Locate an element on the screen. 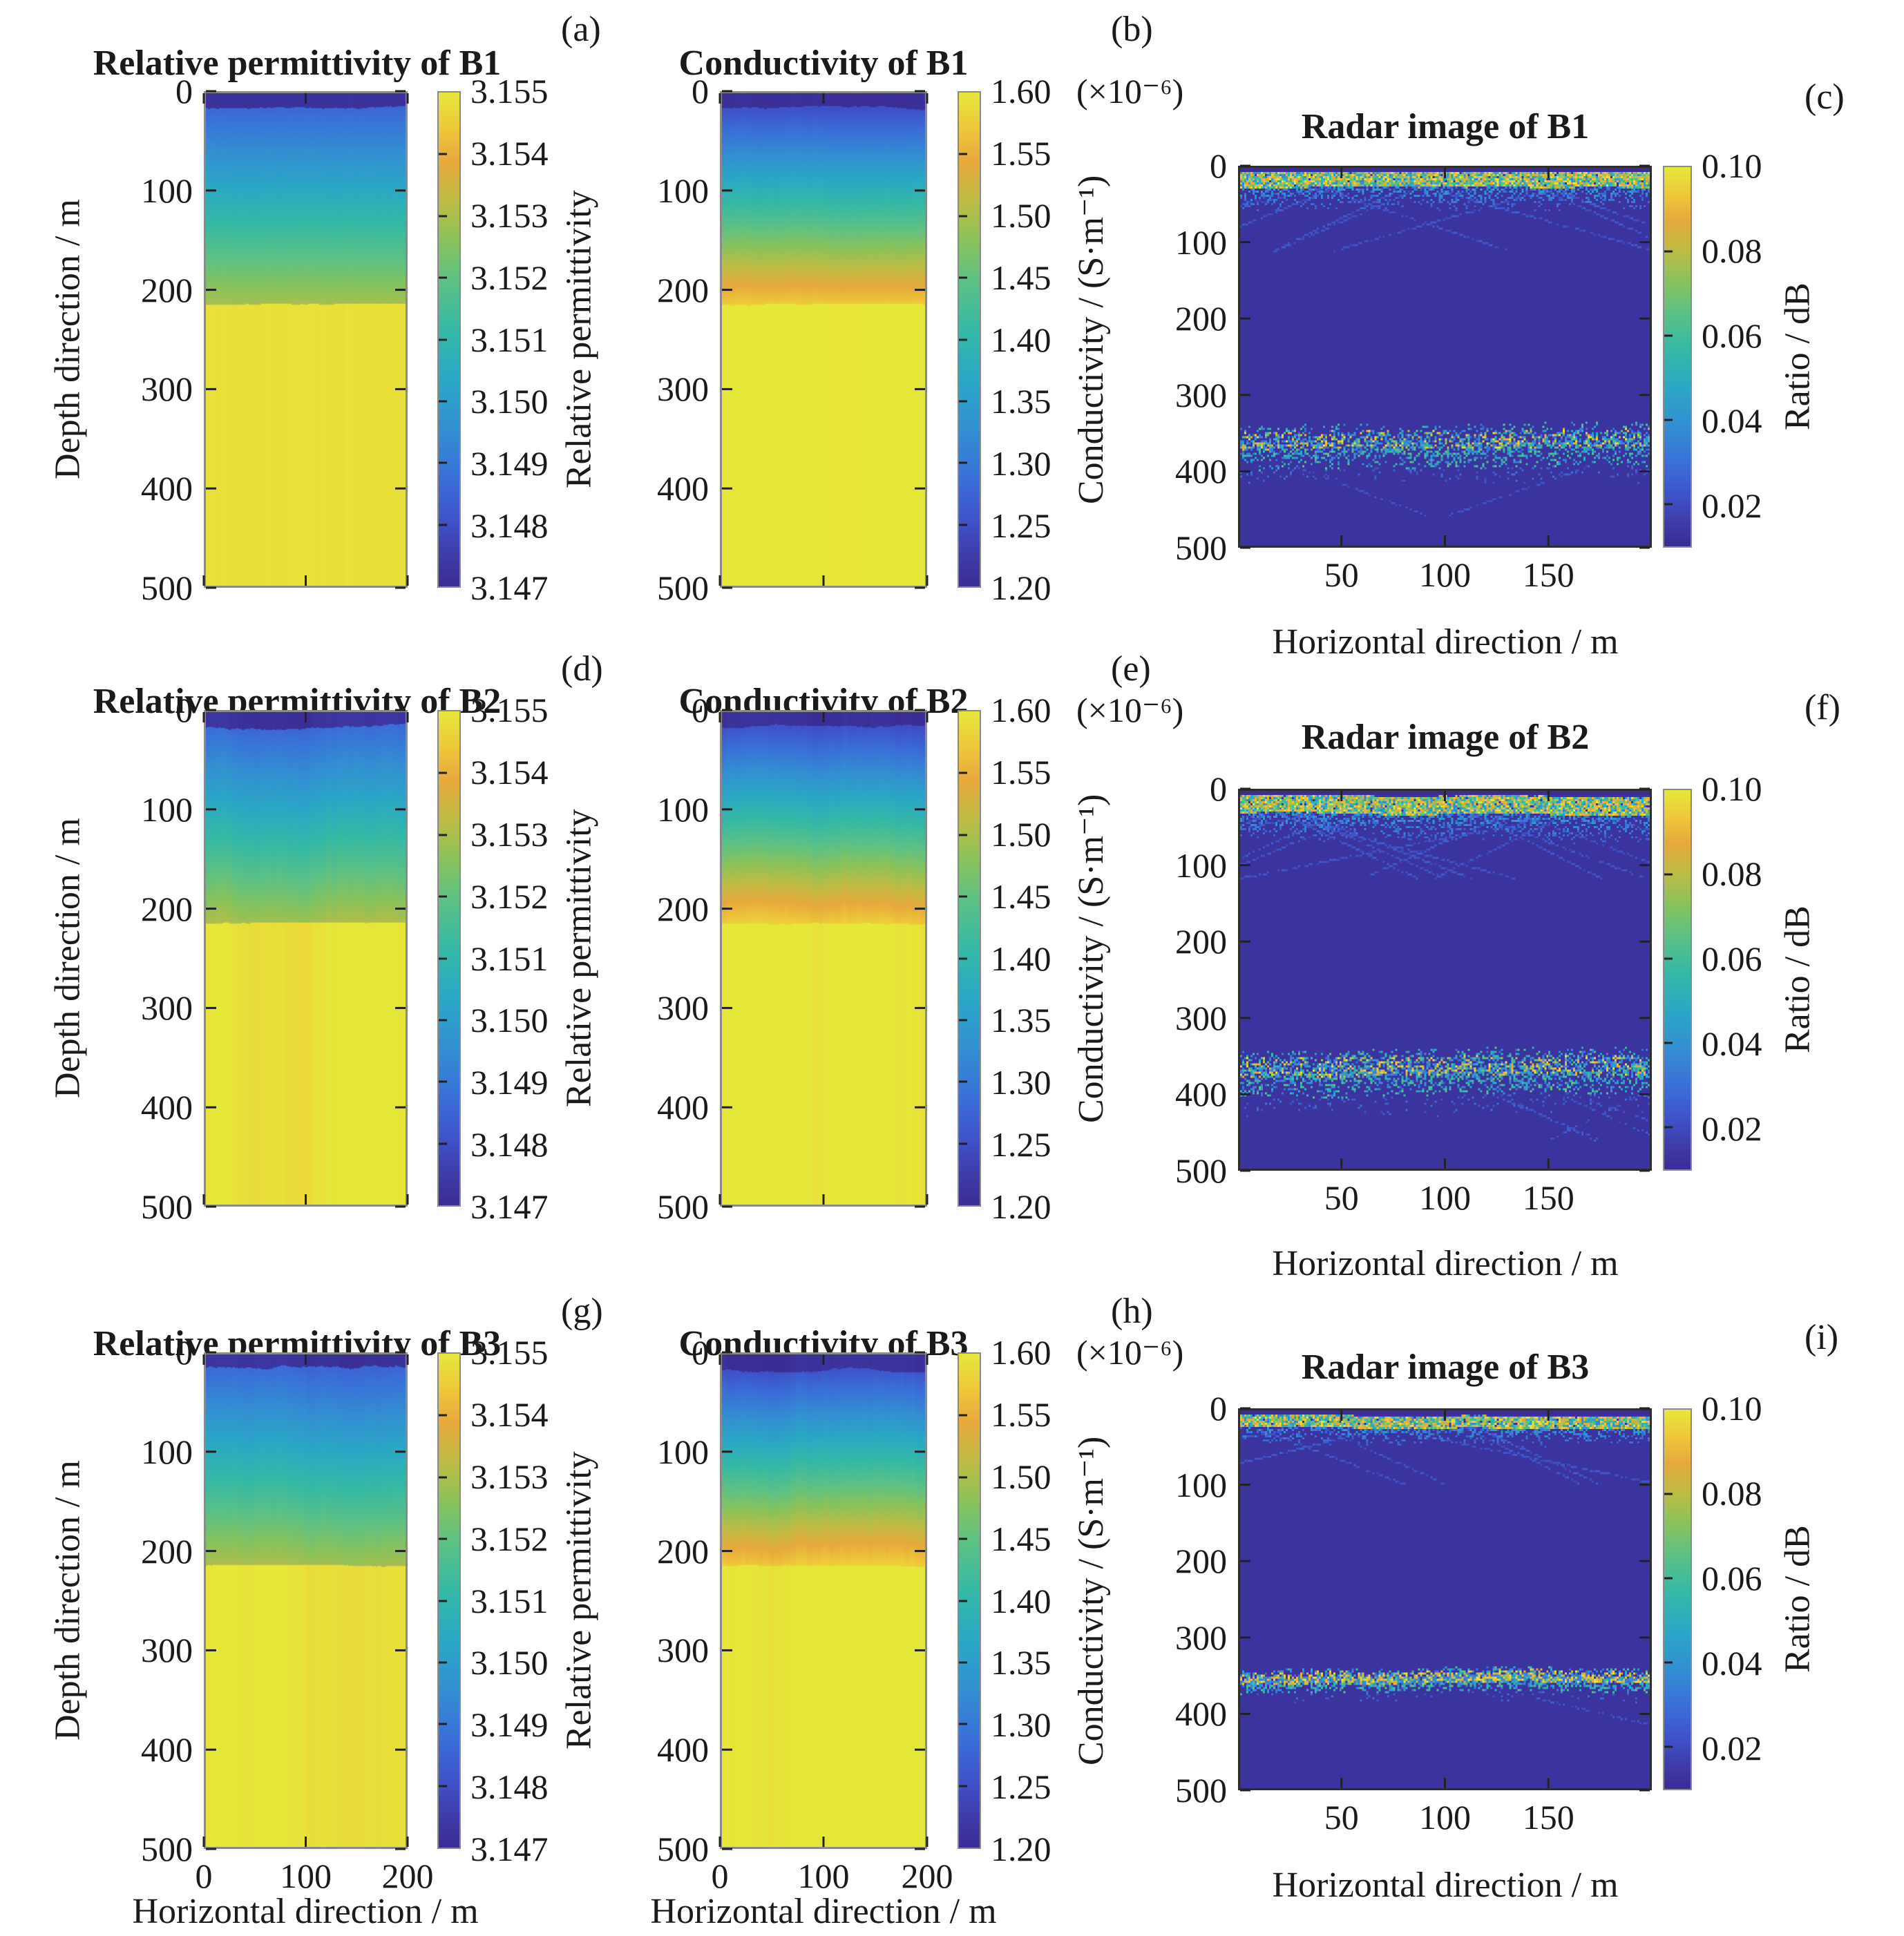 The height and width of the screenshot is (1936, 1904). x-tick: 50 is located at coordinates (1341, 1197).